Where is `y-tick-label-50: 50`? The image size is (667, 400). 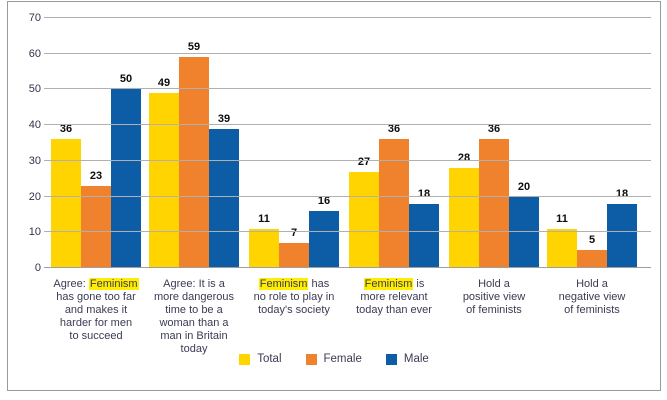 y-tick-label-50: 50 is located at coordinates (34, 89).